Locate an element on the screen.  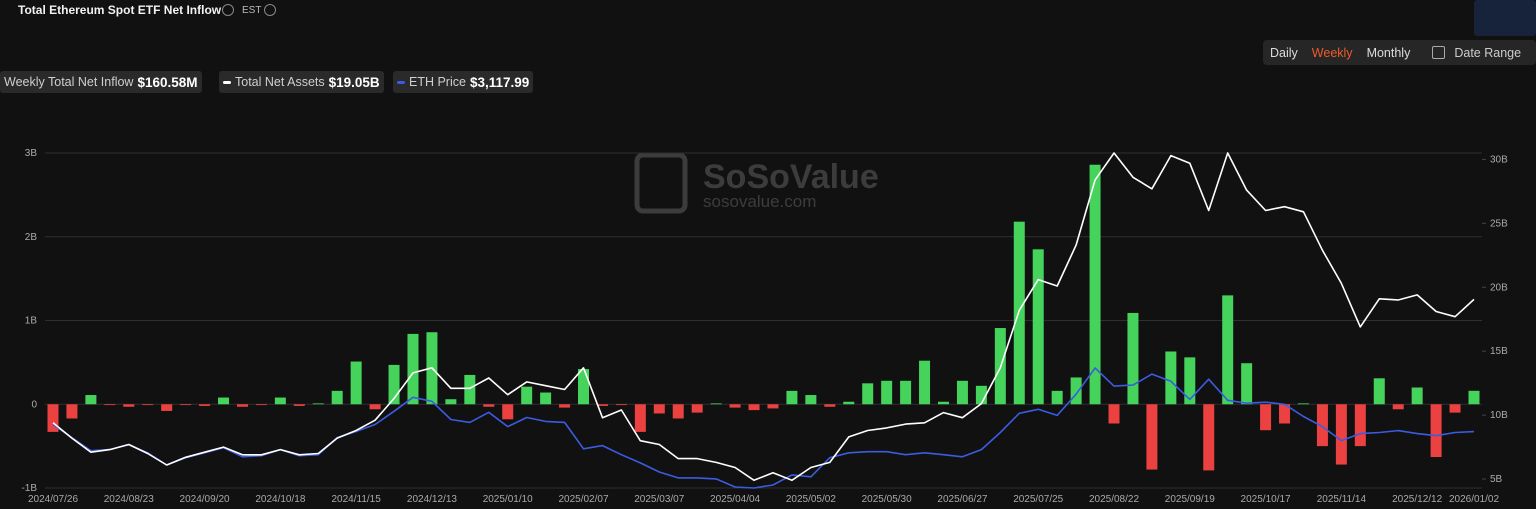
legend-value: $19.05B is located at coordinates (354, 82).